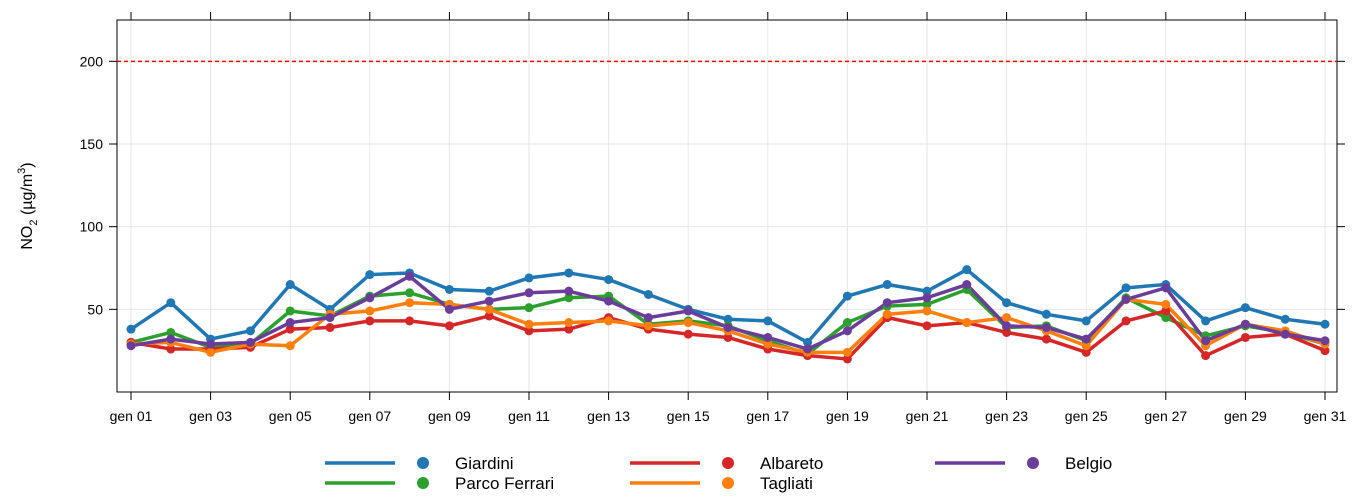 The image size is (1354, 500). Describe the element at coordinates (927, 416) in the screenshot. I see `x-tick-label: gen 21` at that location.